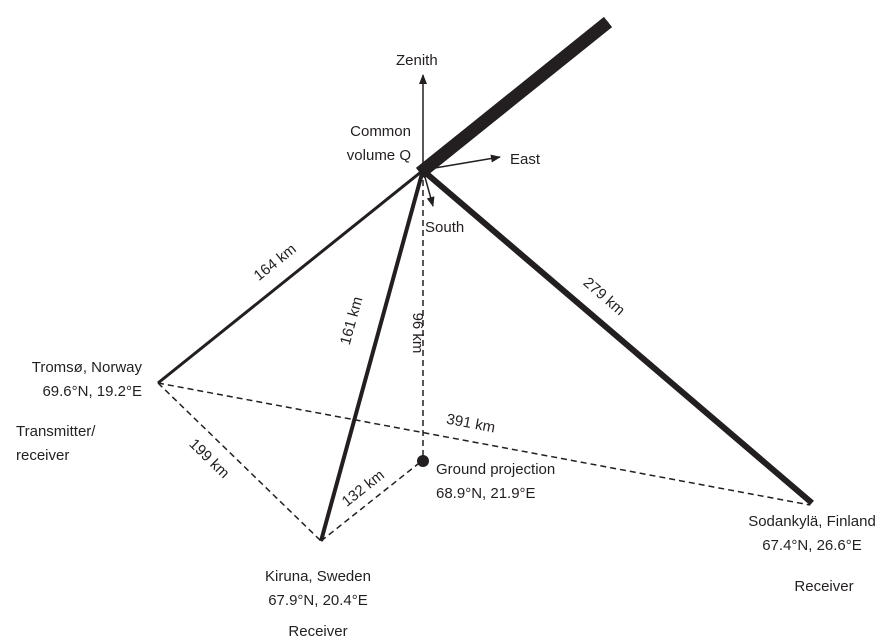  What do you see at coordinates (417, 60) in the screenshot?
I see `zenith-label: Zenith` at bounding box center [417, 60].